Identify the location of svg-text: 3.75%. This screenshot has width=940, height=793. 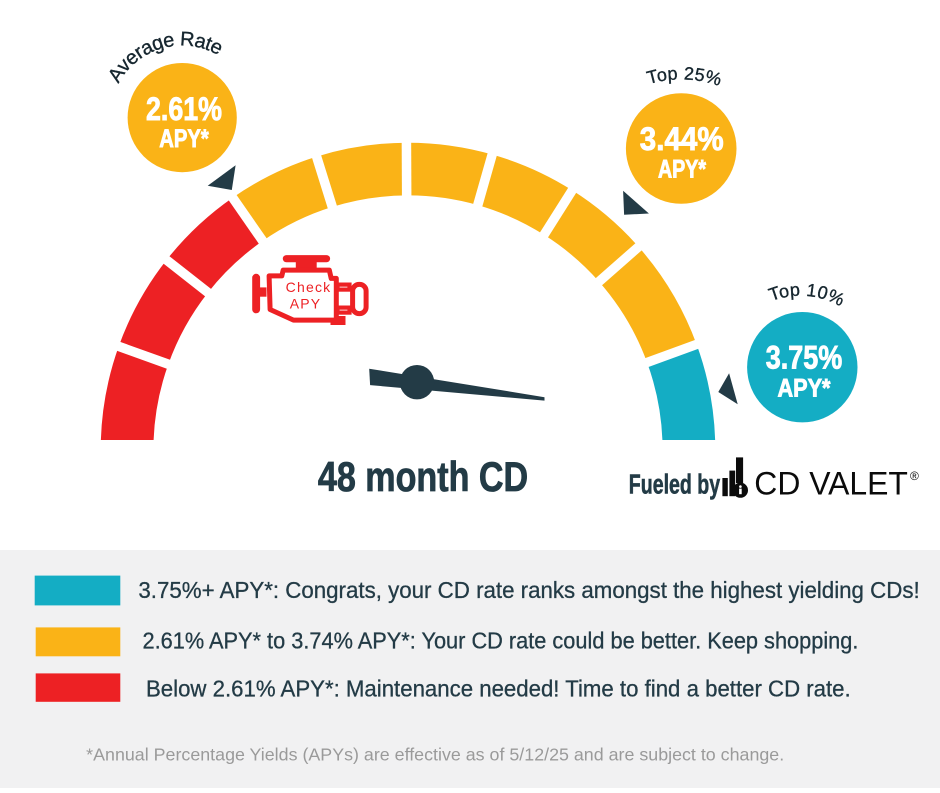
(804, 357).